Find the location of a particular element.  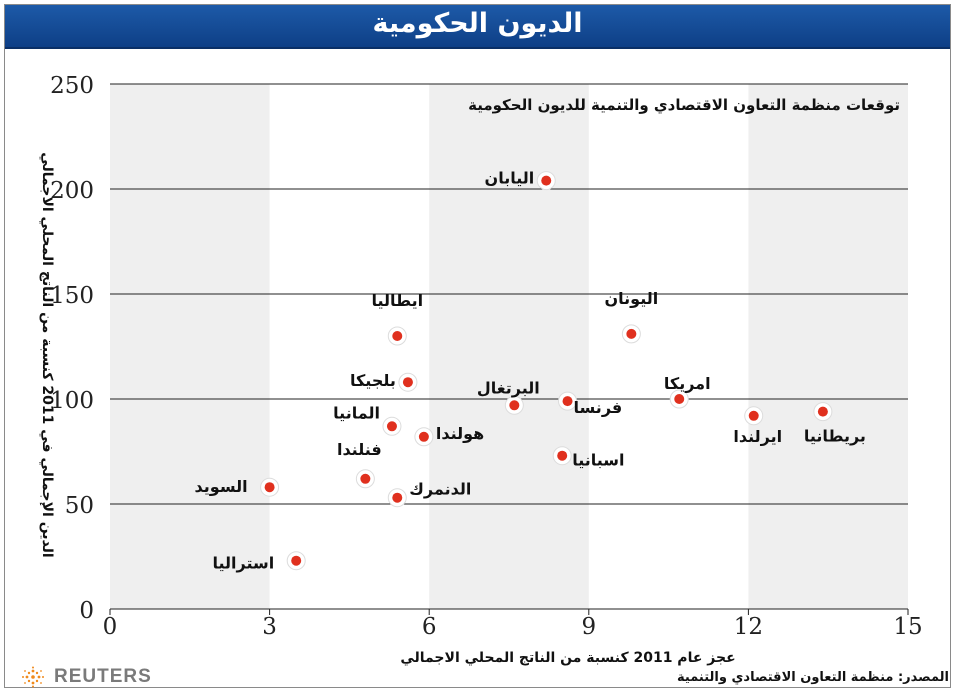

reuters-logo: REUTERS is located at coordinates (85, 677).